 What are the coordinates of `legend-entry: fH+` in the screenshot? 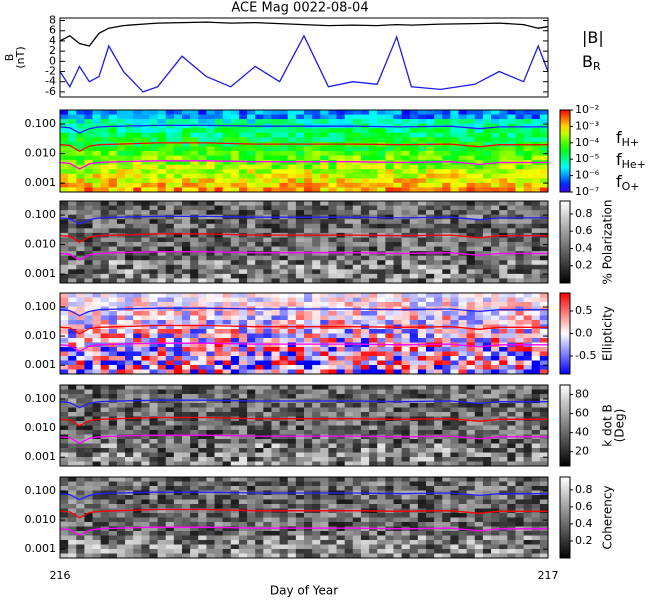 It's located at (627, 139).